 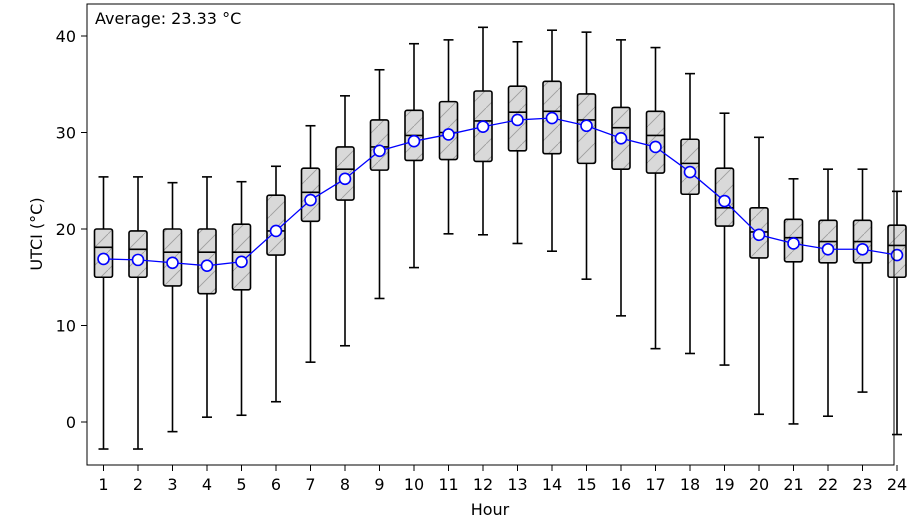 What do you see at coordinates (414, 484) in the screenshot?
I see `x-tick-label: 10` at bounding box center [414, 484].